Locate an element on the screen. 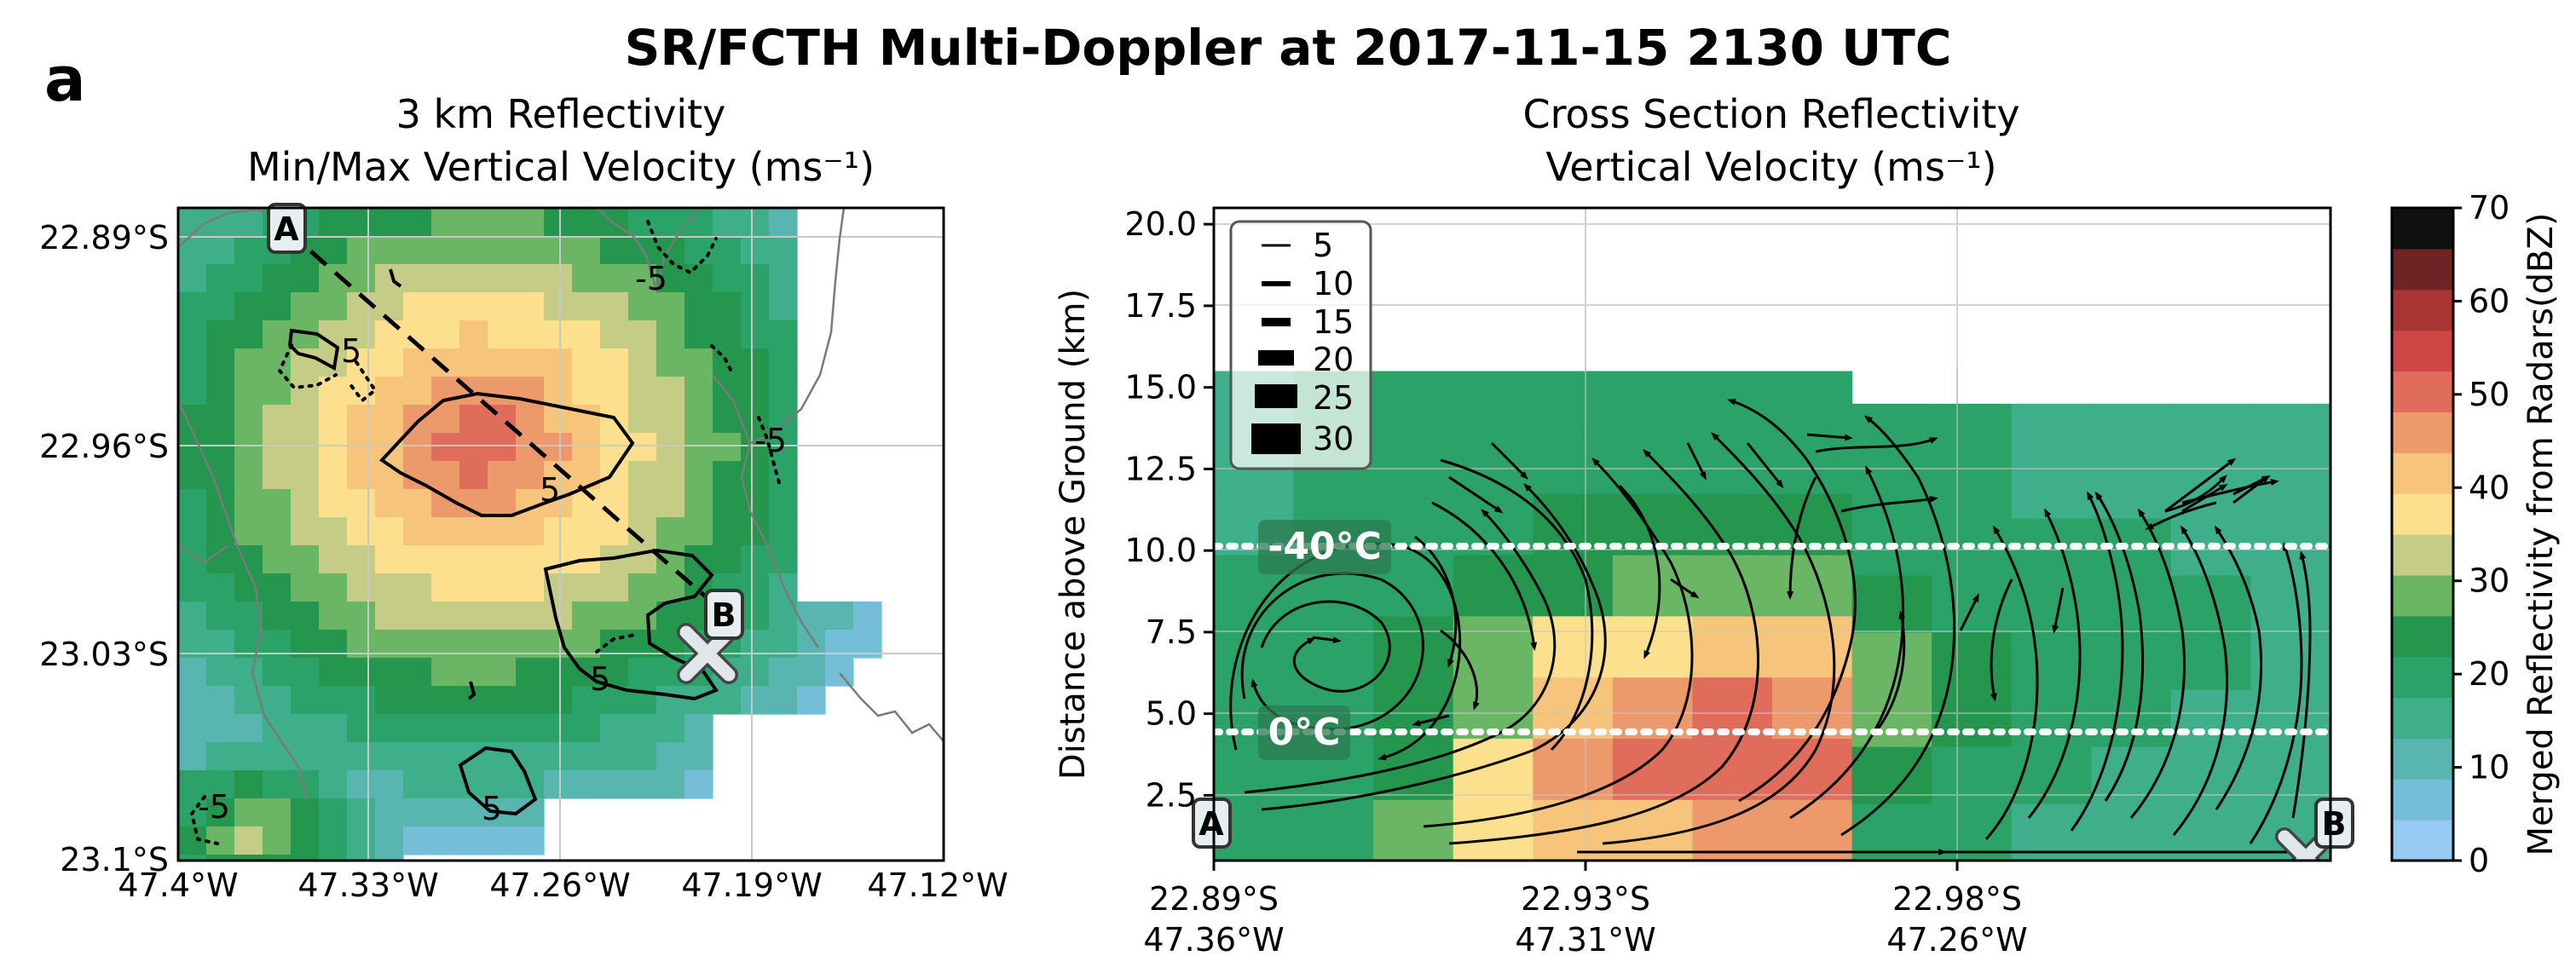 The image size is (2576, 979). y-tick-label: 15.0 is located at coordinates (1160, 387).